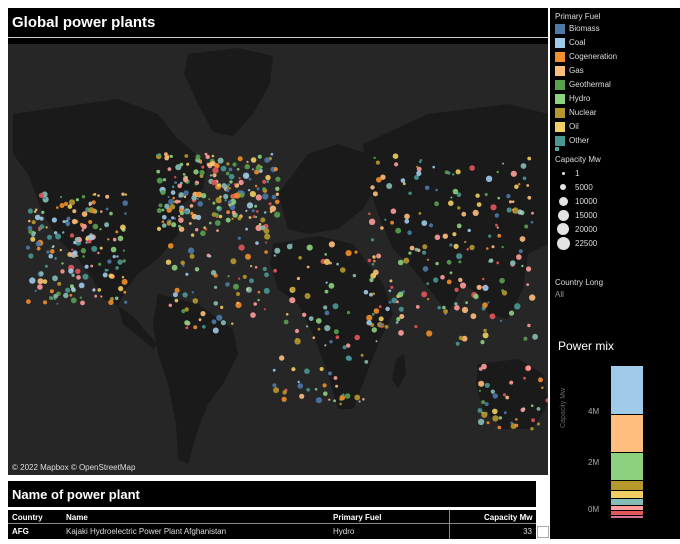  Describe the element at coordinates (627, 434) in the screenshot. I see `mix-segment-gas` at that location.